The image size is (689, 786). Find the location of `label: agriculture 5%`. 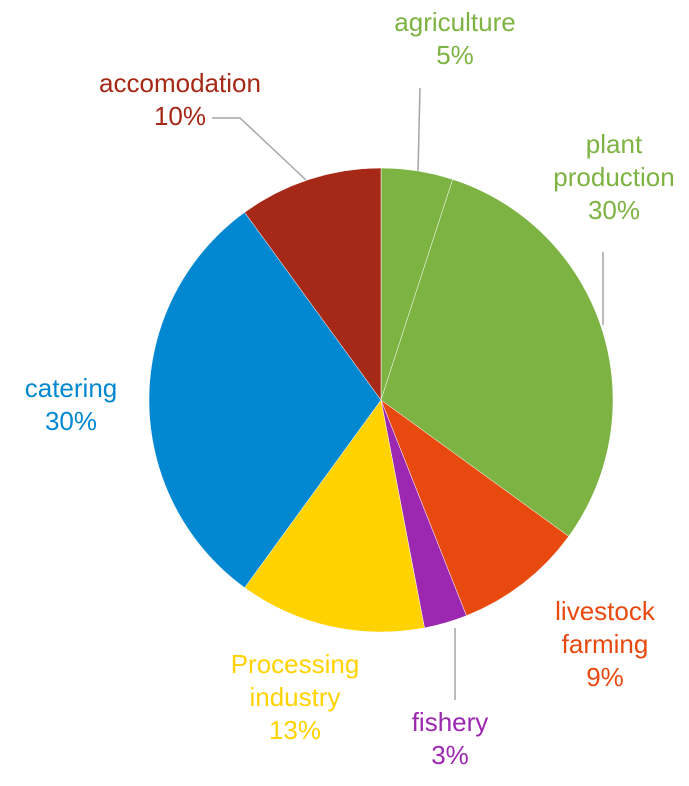

label: agriculture 5% is located at coordinates (455, 39).